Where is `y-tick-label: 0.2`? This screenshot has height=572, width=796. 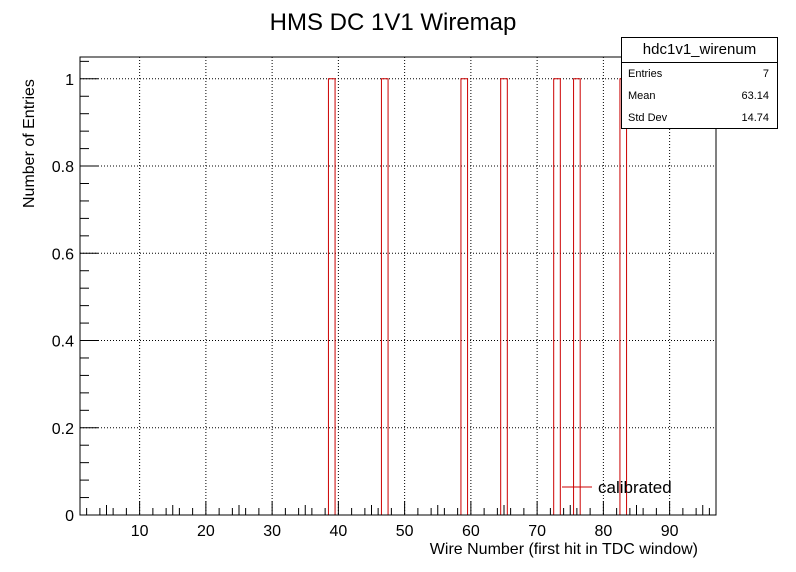
y-tick-label: 0.2 is located at coordinates (63, 429).